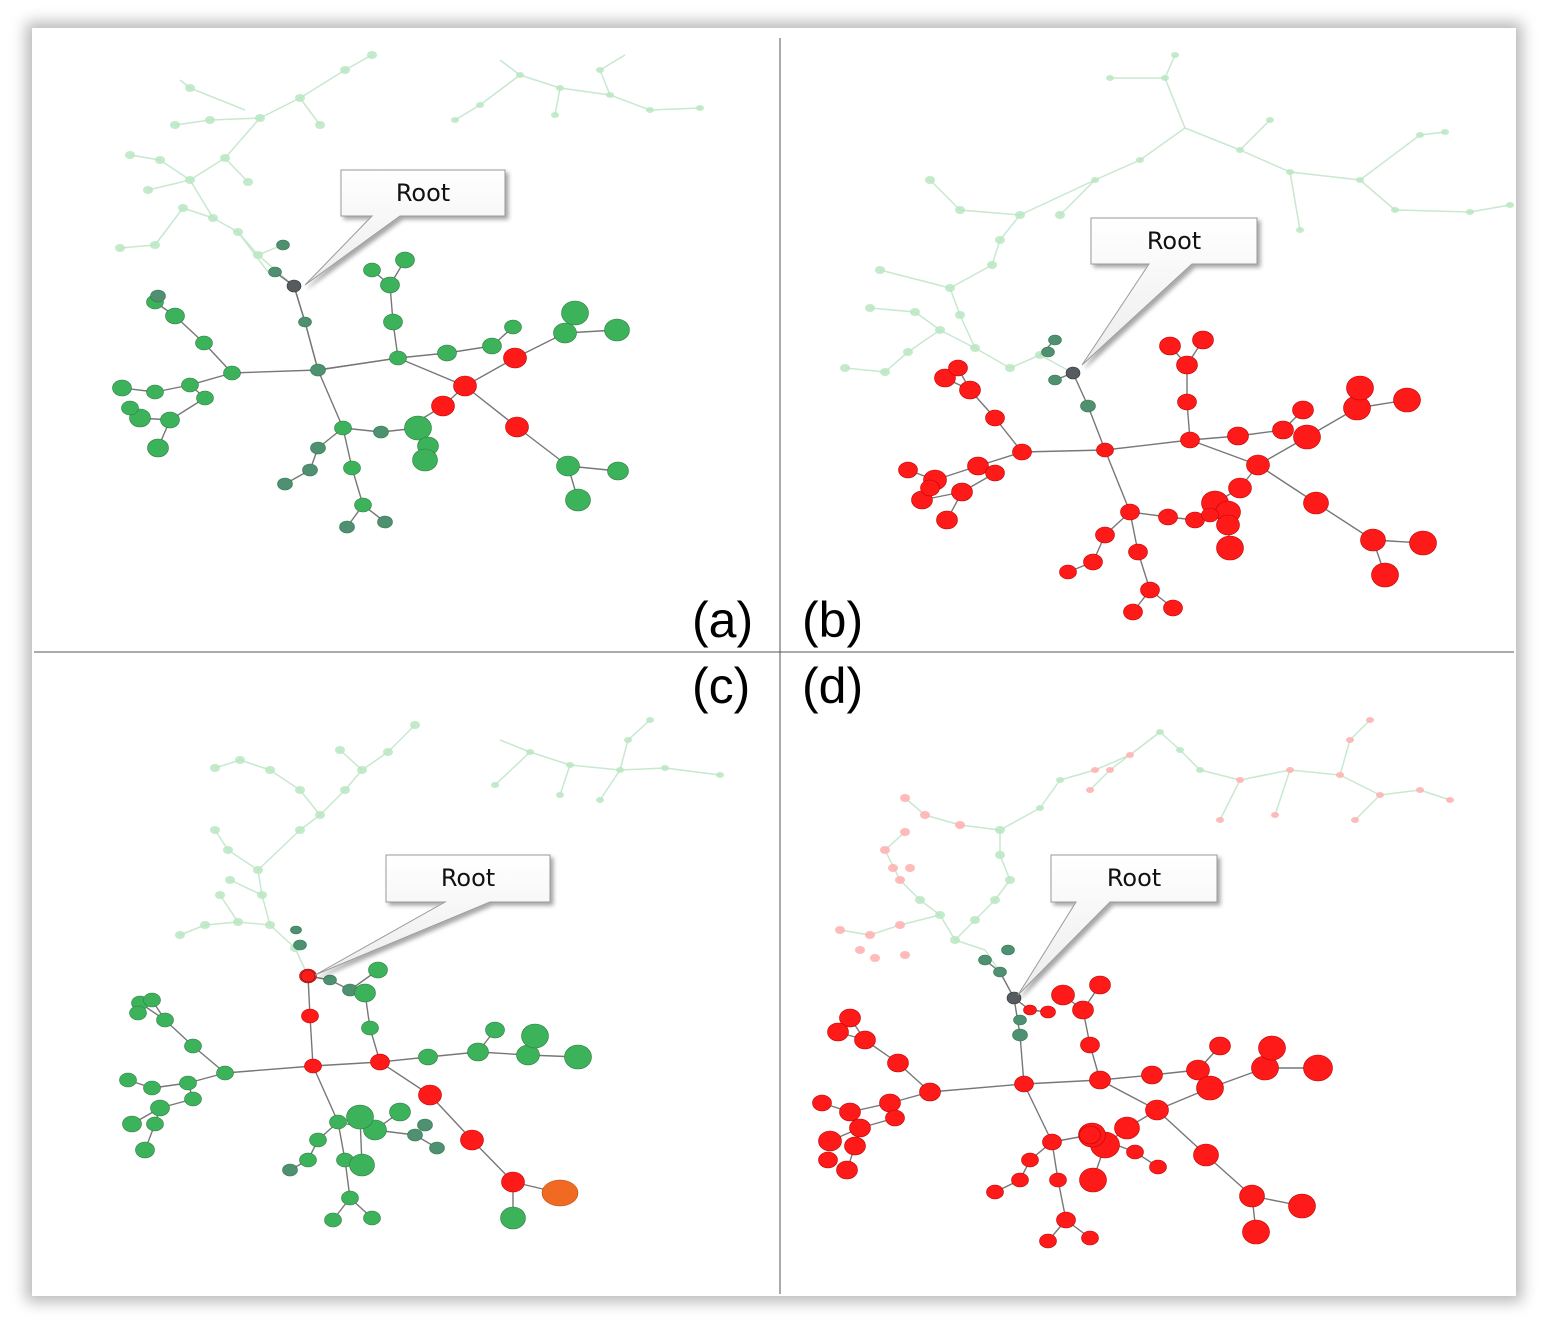  I want to click on root-callout-a, so click(405, 227).